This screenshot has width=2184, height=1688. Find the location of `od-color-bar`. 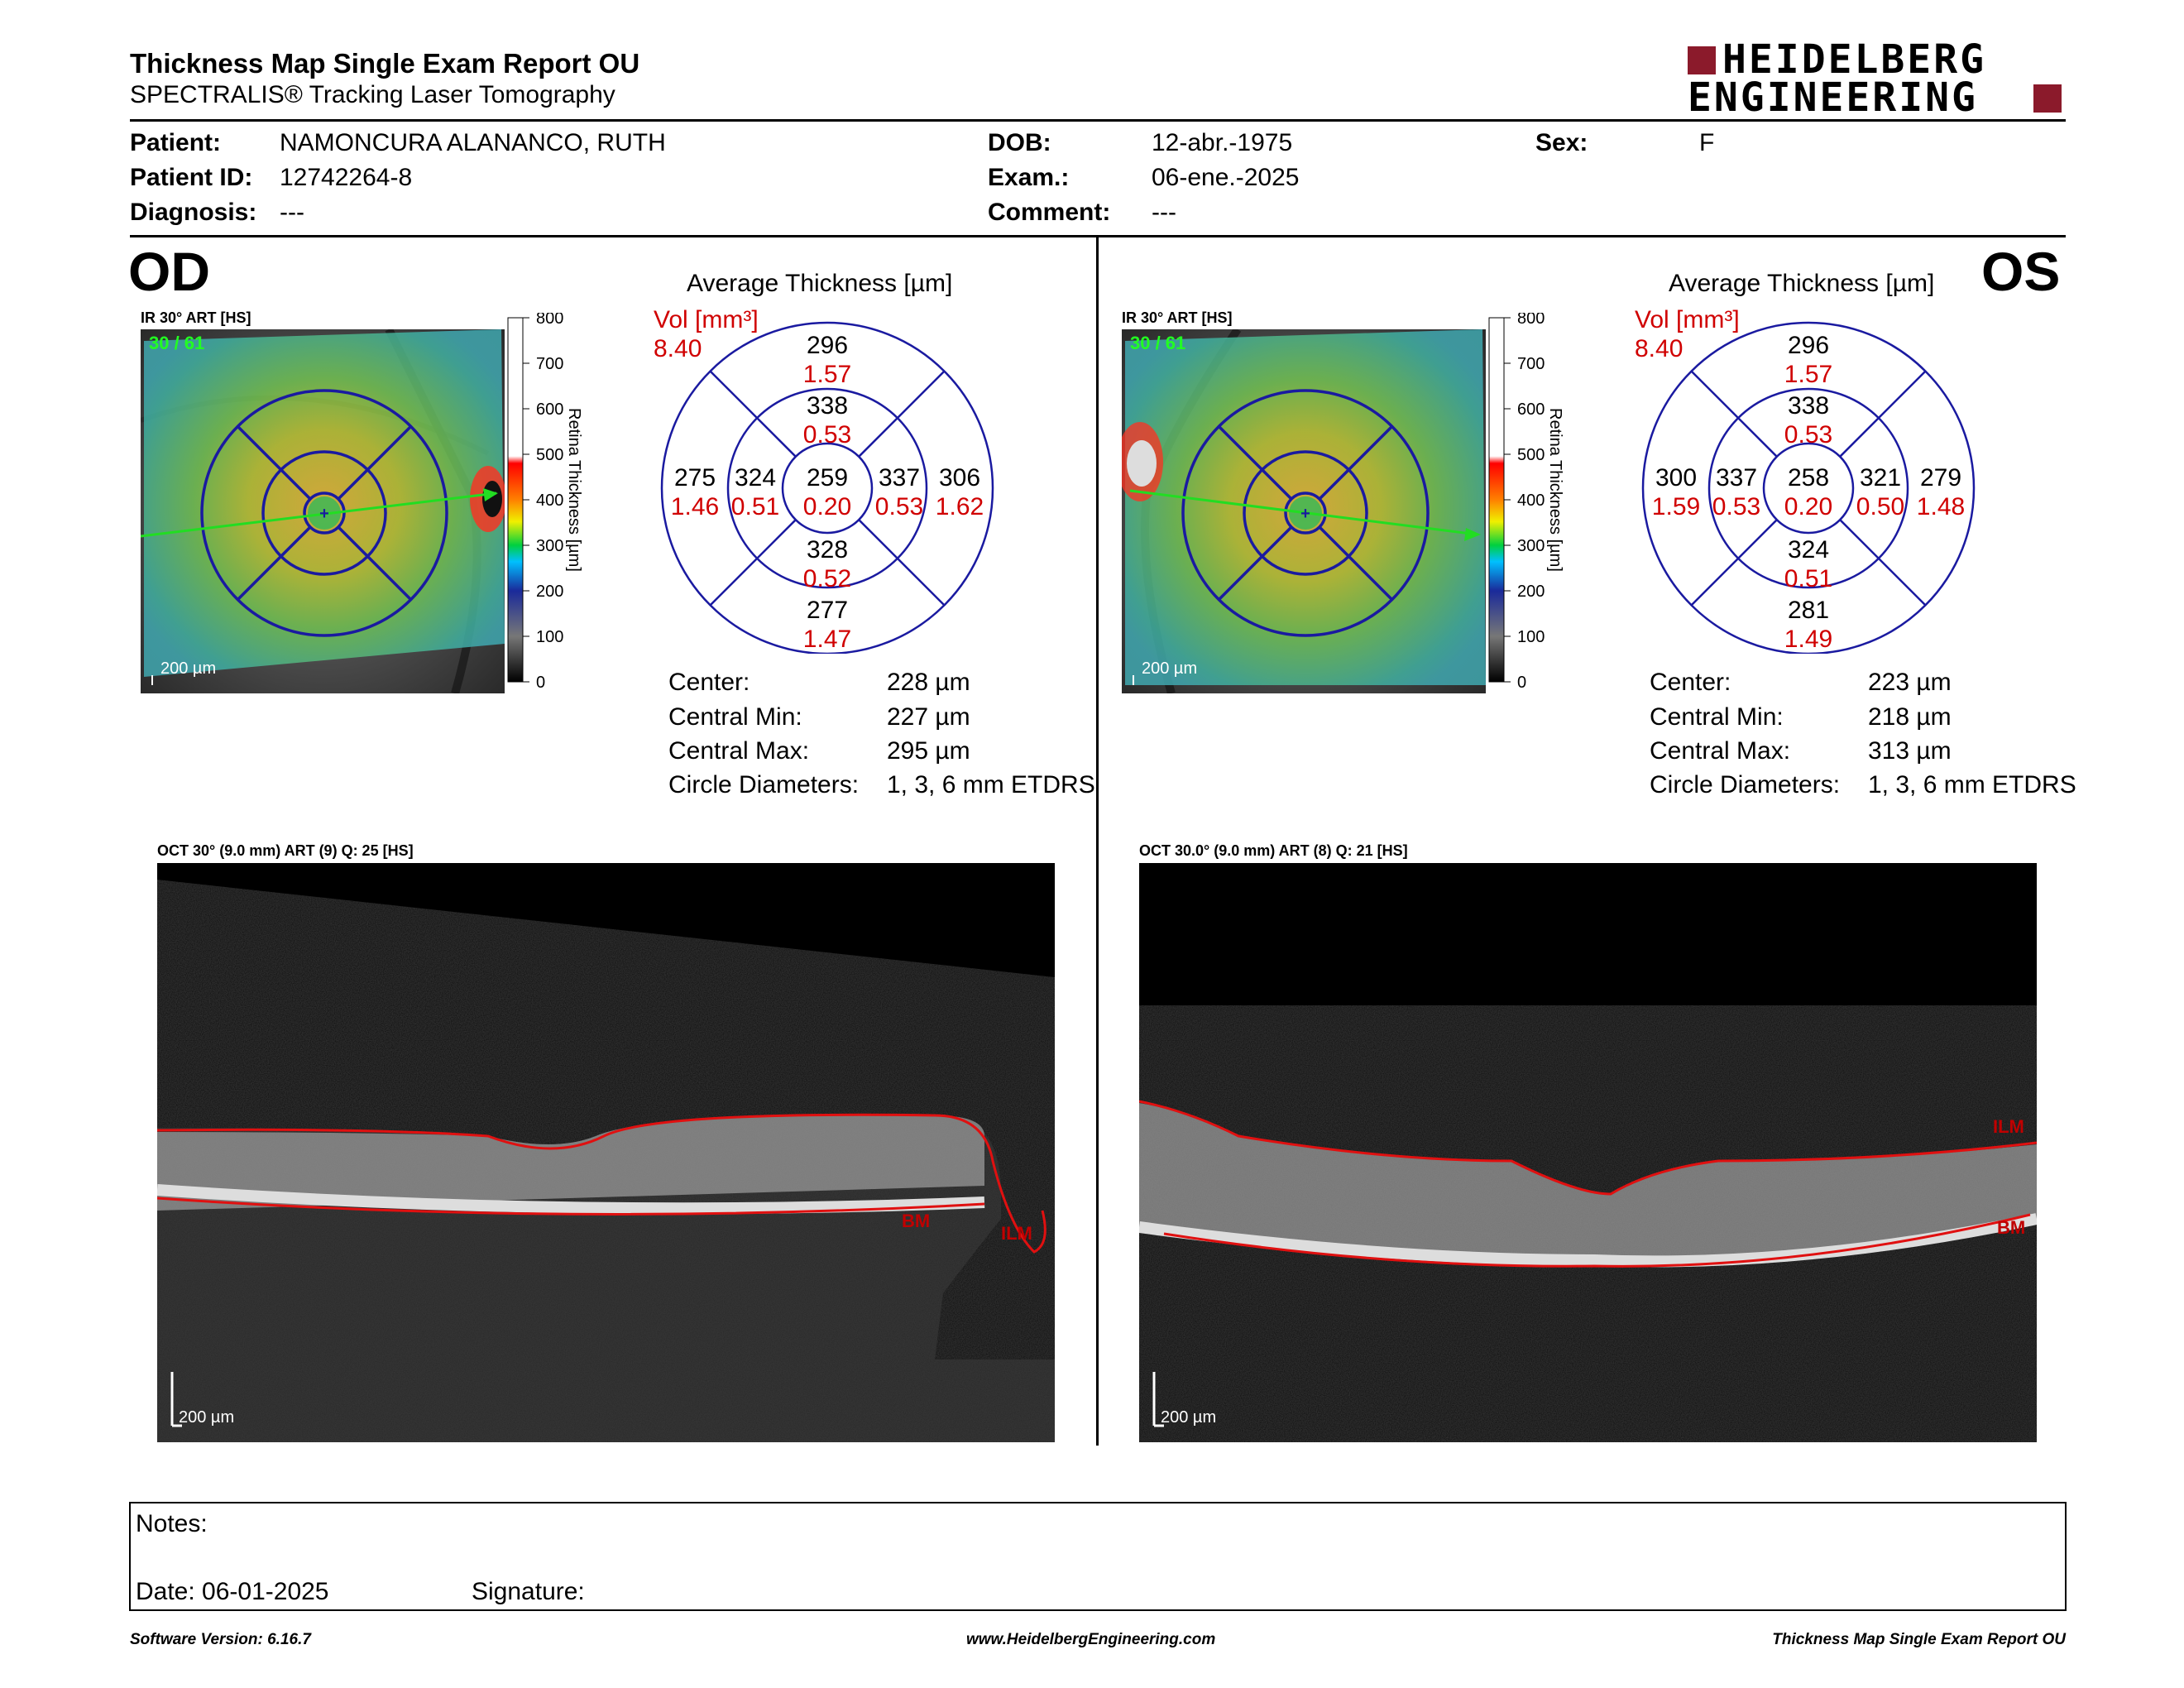

od-color-bar is located at coordinates (515, 500).